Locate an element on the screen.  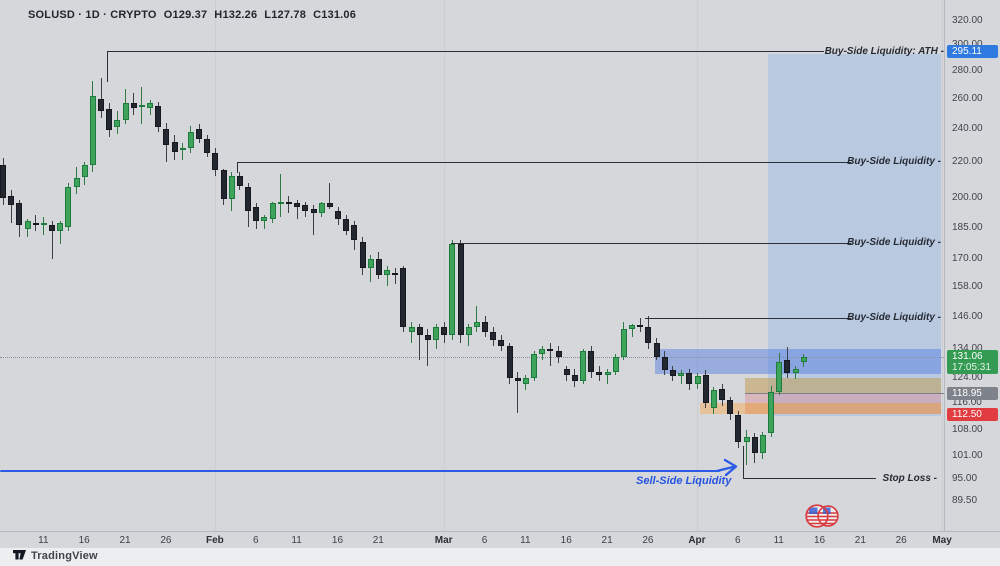
price-tick: 101.00 is located at coordinates (967, 455).